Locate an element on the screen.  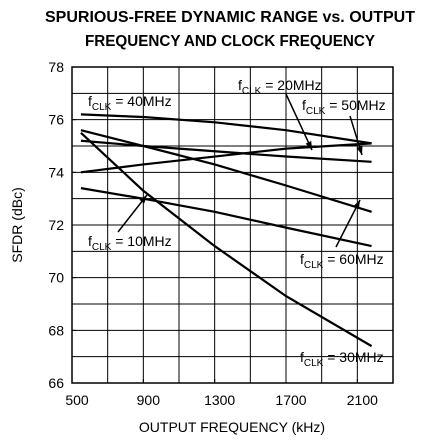
y-tick-label: 66 is located at coordinates (56, 383).